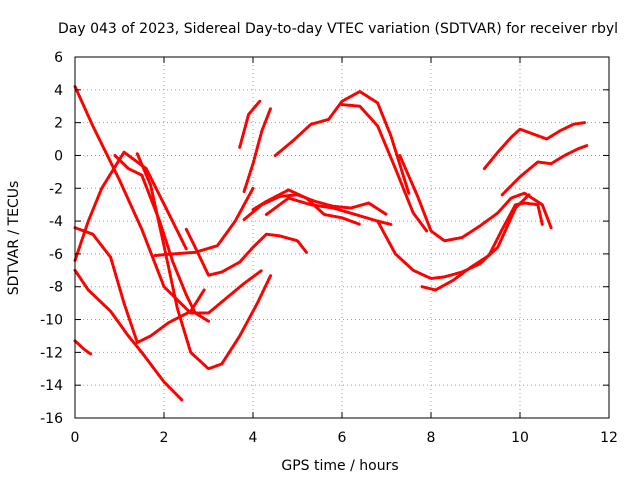  Describe the element at coordinates (75, 438) in the screenshot. I see `x-tick-label: 0` at that location.